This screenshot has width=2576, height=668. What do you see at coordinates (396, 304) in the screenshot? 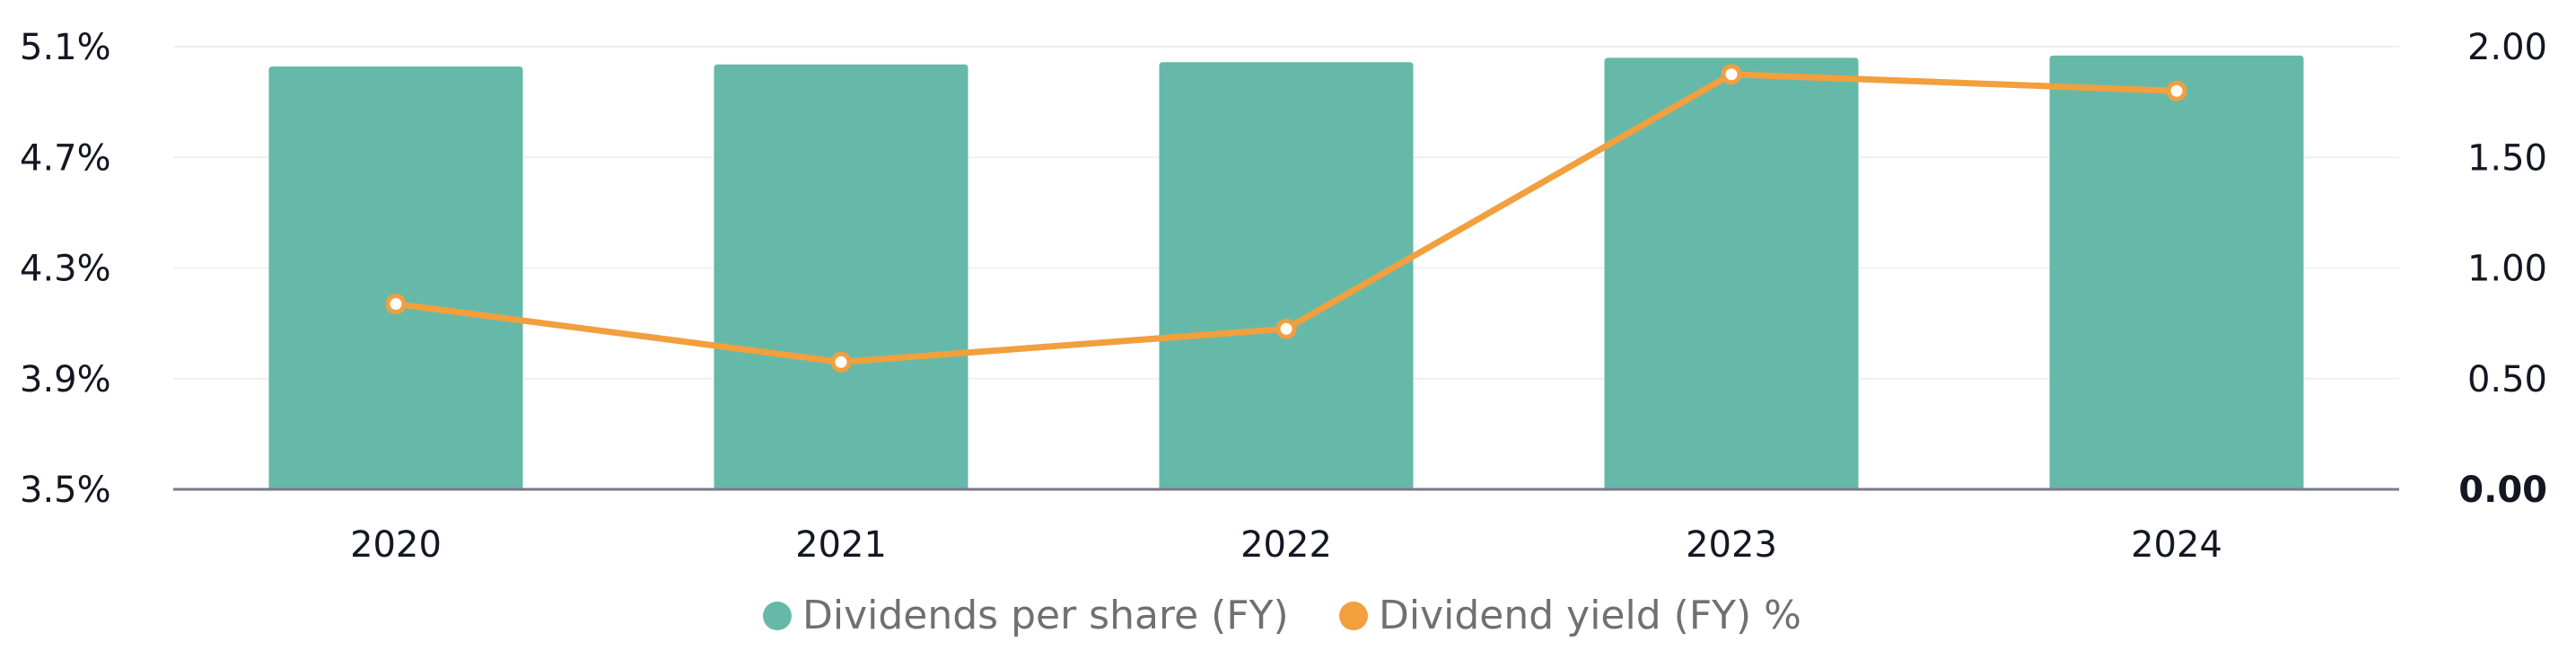
I see `yield-point-2020` at bounding box center [396, 304].